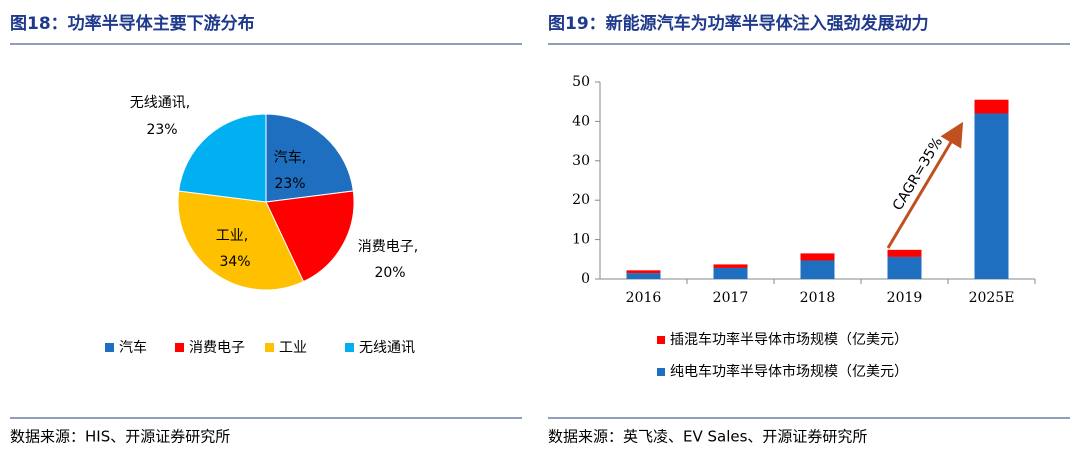 This screenshot has height=455, width=1080. Describe the element at coordinates (581, 200) in the screenshot. I see `y-tick-label: 20` at that location.